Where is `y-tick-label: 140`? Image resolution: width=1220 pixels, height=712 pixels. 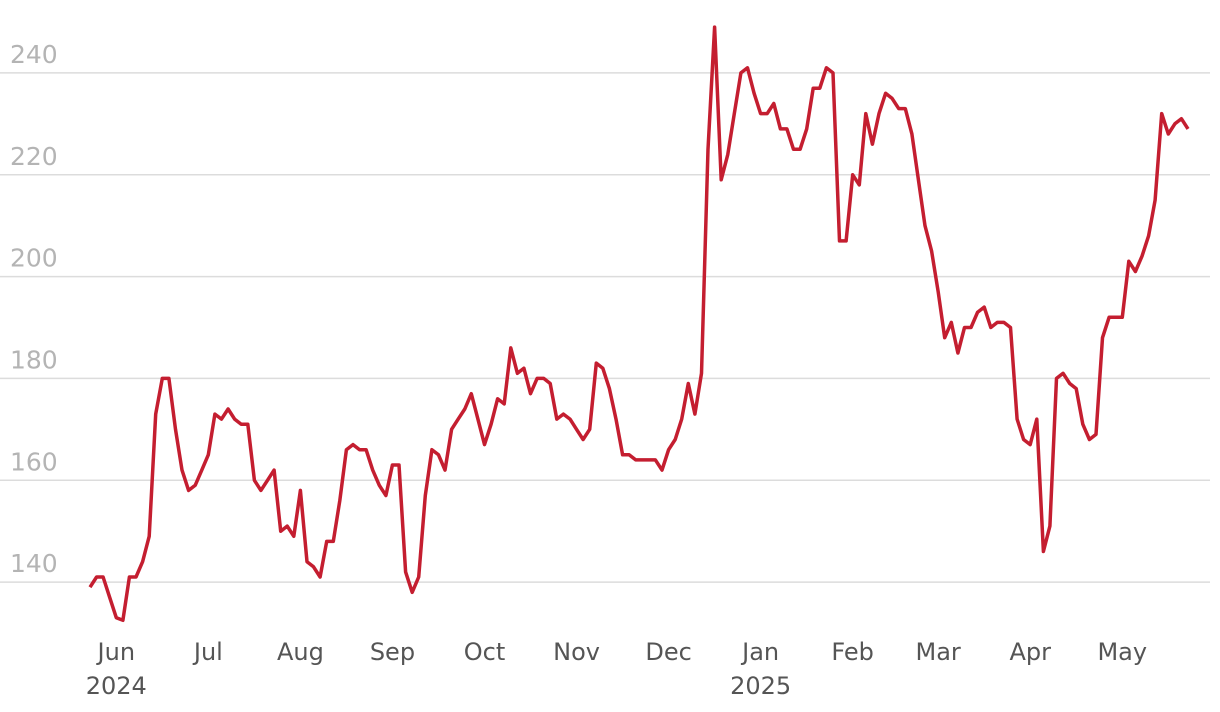
y-tick-label: 140 is located at coordinates (34, 563).